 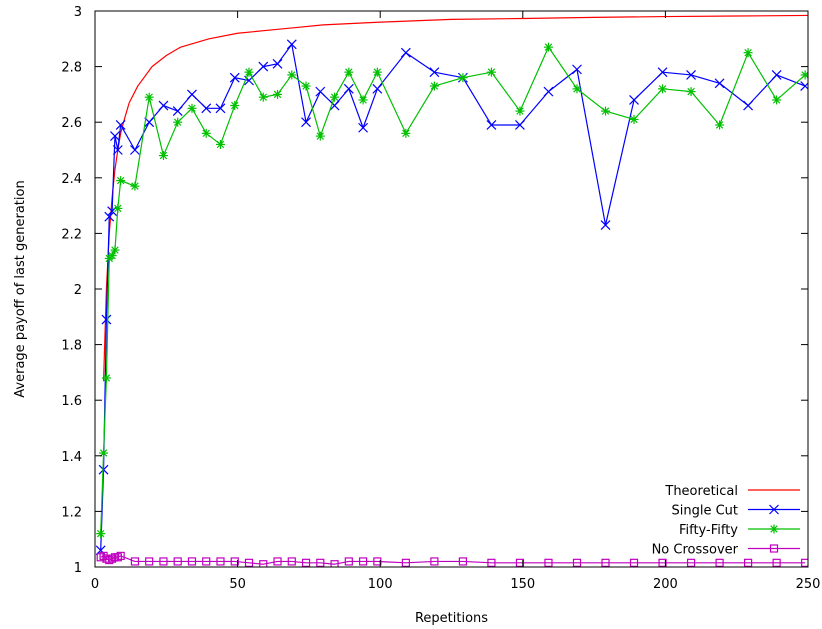 I want to click on x-tick-label: 100, so click(x=380, y=584).